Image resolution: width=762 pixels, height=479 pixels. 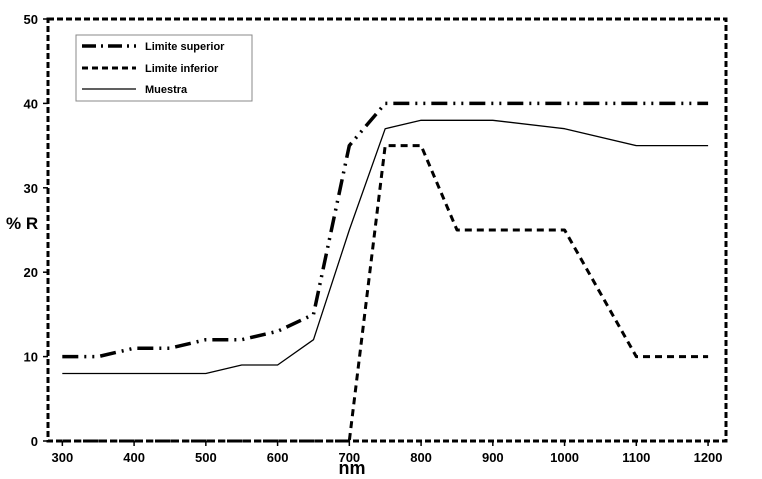 What do you see at coordinates (636, 457) in the screenshot?
I see `x-tick-label: 1100` at bounding box center [636, 457].